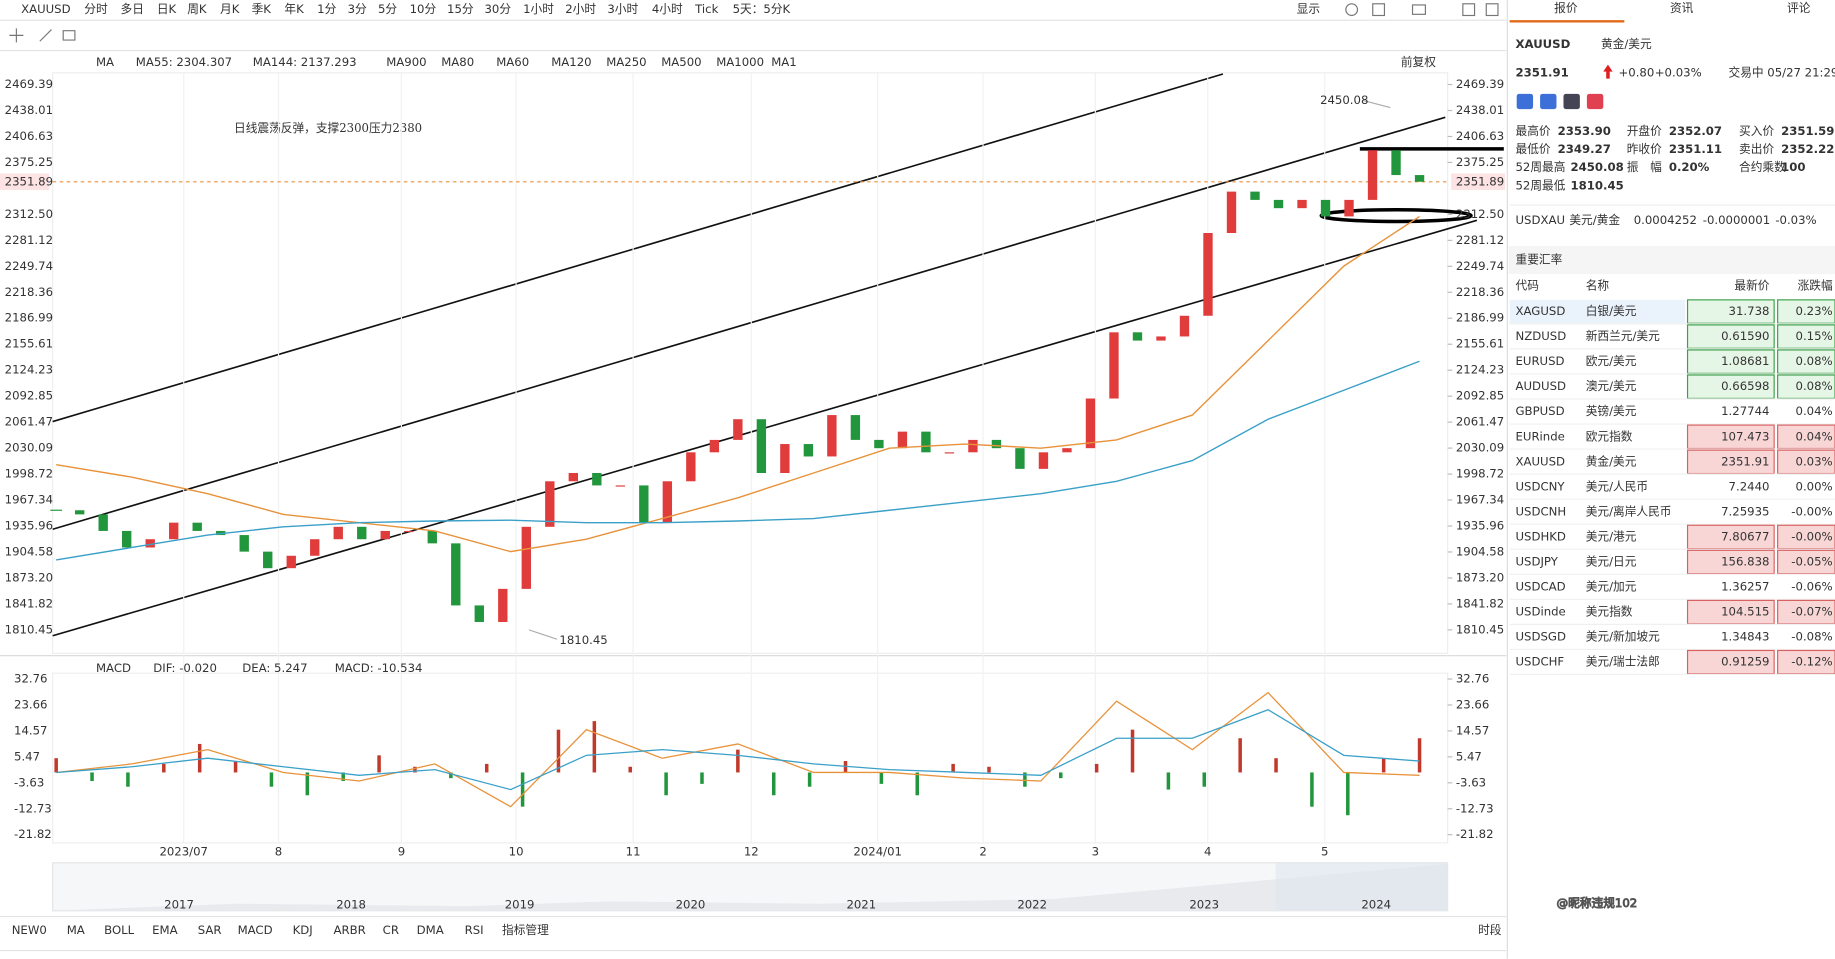  What do you see at coordinates (1541, 511) in the screenshot?
I see `rate-code: USDCNH` at bounding box center [1541, 511].